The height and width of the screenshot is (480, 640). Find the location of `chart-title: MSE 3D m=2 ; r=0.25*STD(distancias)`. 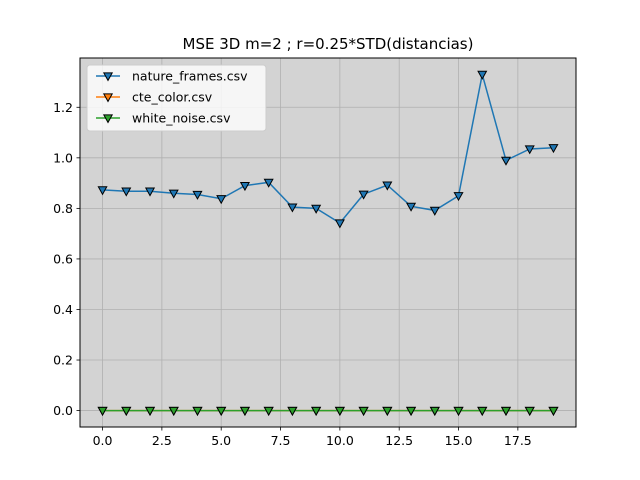

chart-title: MSE 3D m=2 ; r=0.25*STD(distancias) is located at coordinates (328, 44).